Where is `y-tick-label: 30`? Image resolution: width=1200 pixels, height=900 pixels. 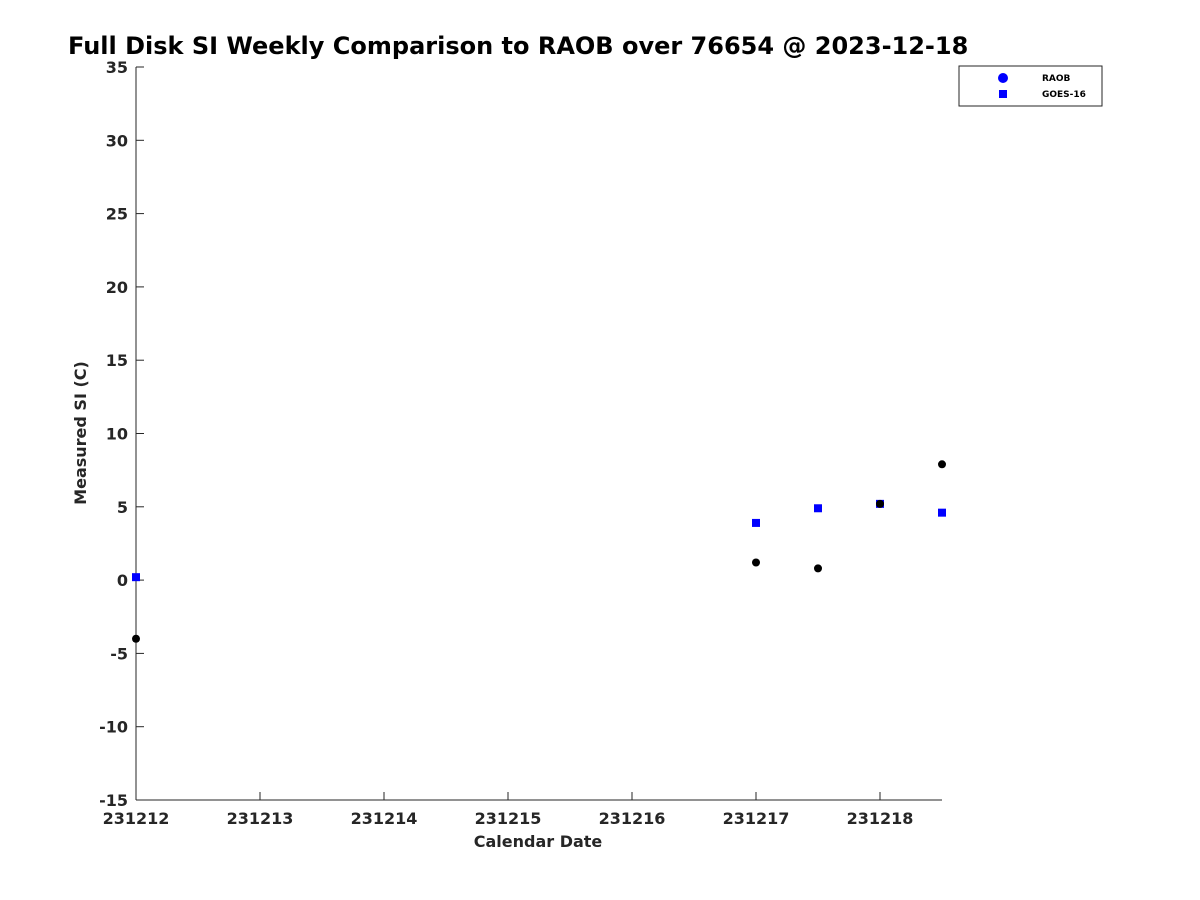
y-tick-label: 30 is located at coordinates (117, 140).